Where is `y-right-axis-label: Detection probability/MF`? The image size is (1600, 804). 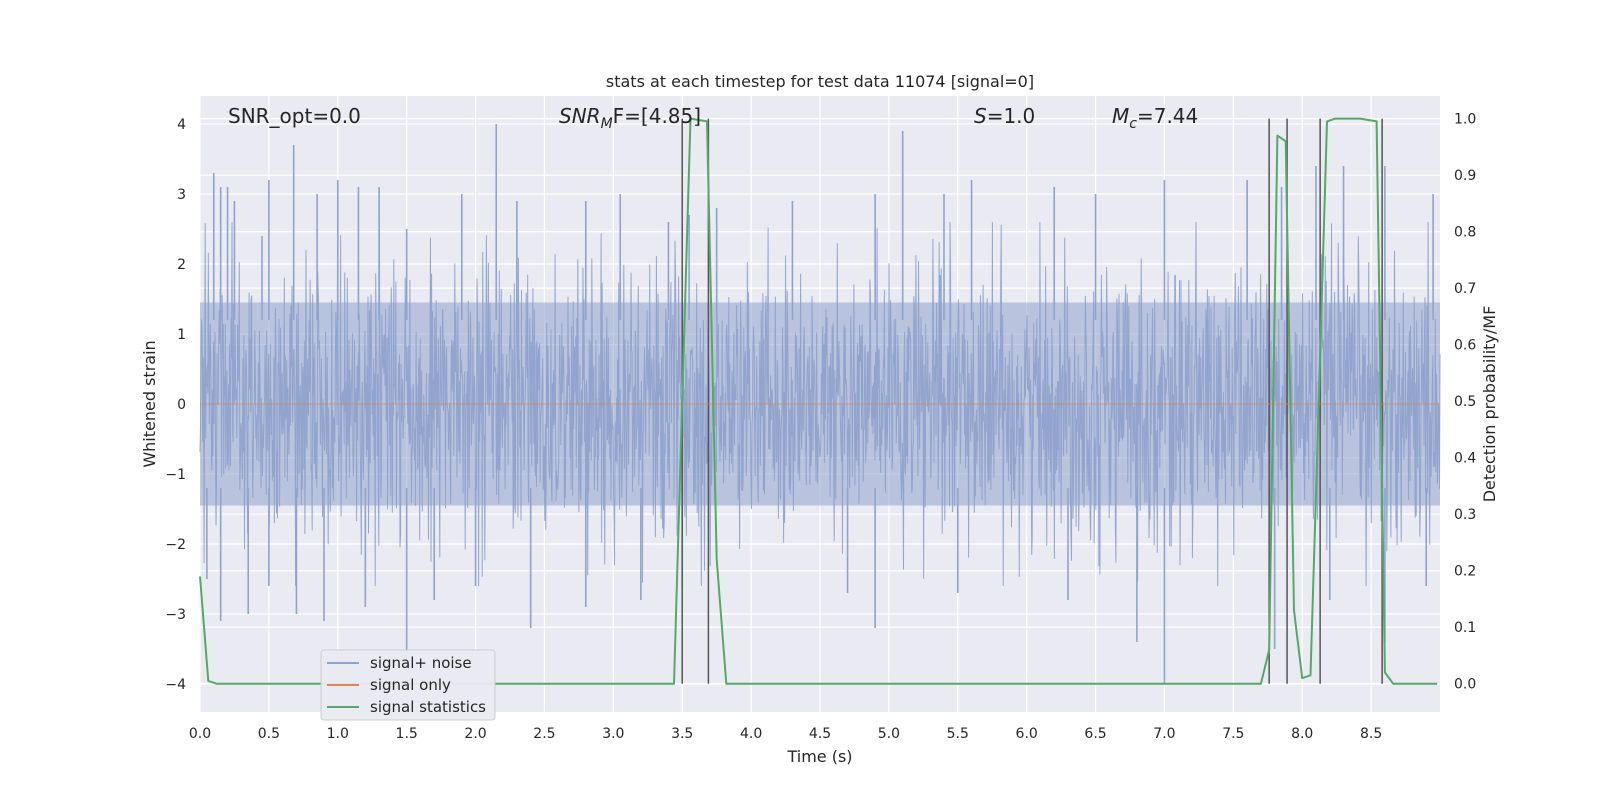
y-right-axis-label: Detection probability/MF is located at coordinates (1489, 404).